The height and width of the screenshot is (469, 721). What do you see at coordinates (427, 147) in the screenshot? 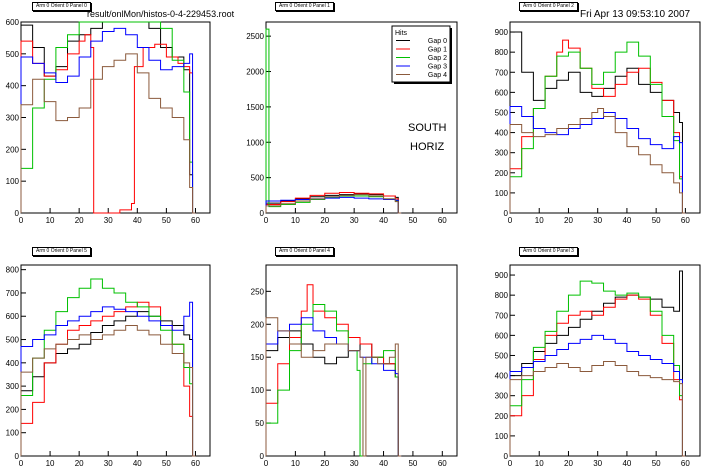
I see `orientation-label: HORIZ` at bounding box center [427, 147].